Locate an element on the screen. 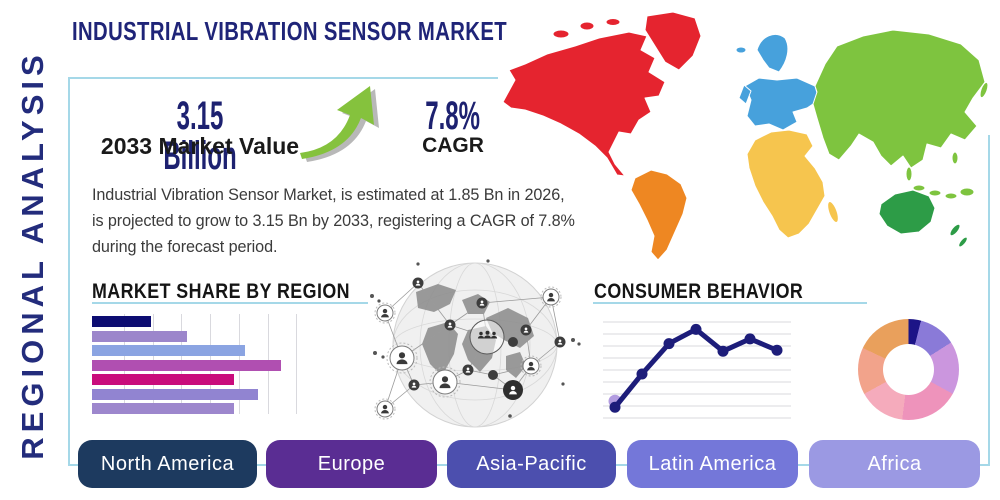  market-value-label: 2033 Market Value is located at coordinates (200, 146).